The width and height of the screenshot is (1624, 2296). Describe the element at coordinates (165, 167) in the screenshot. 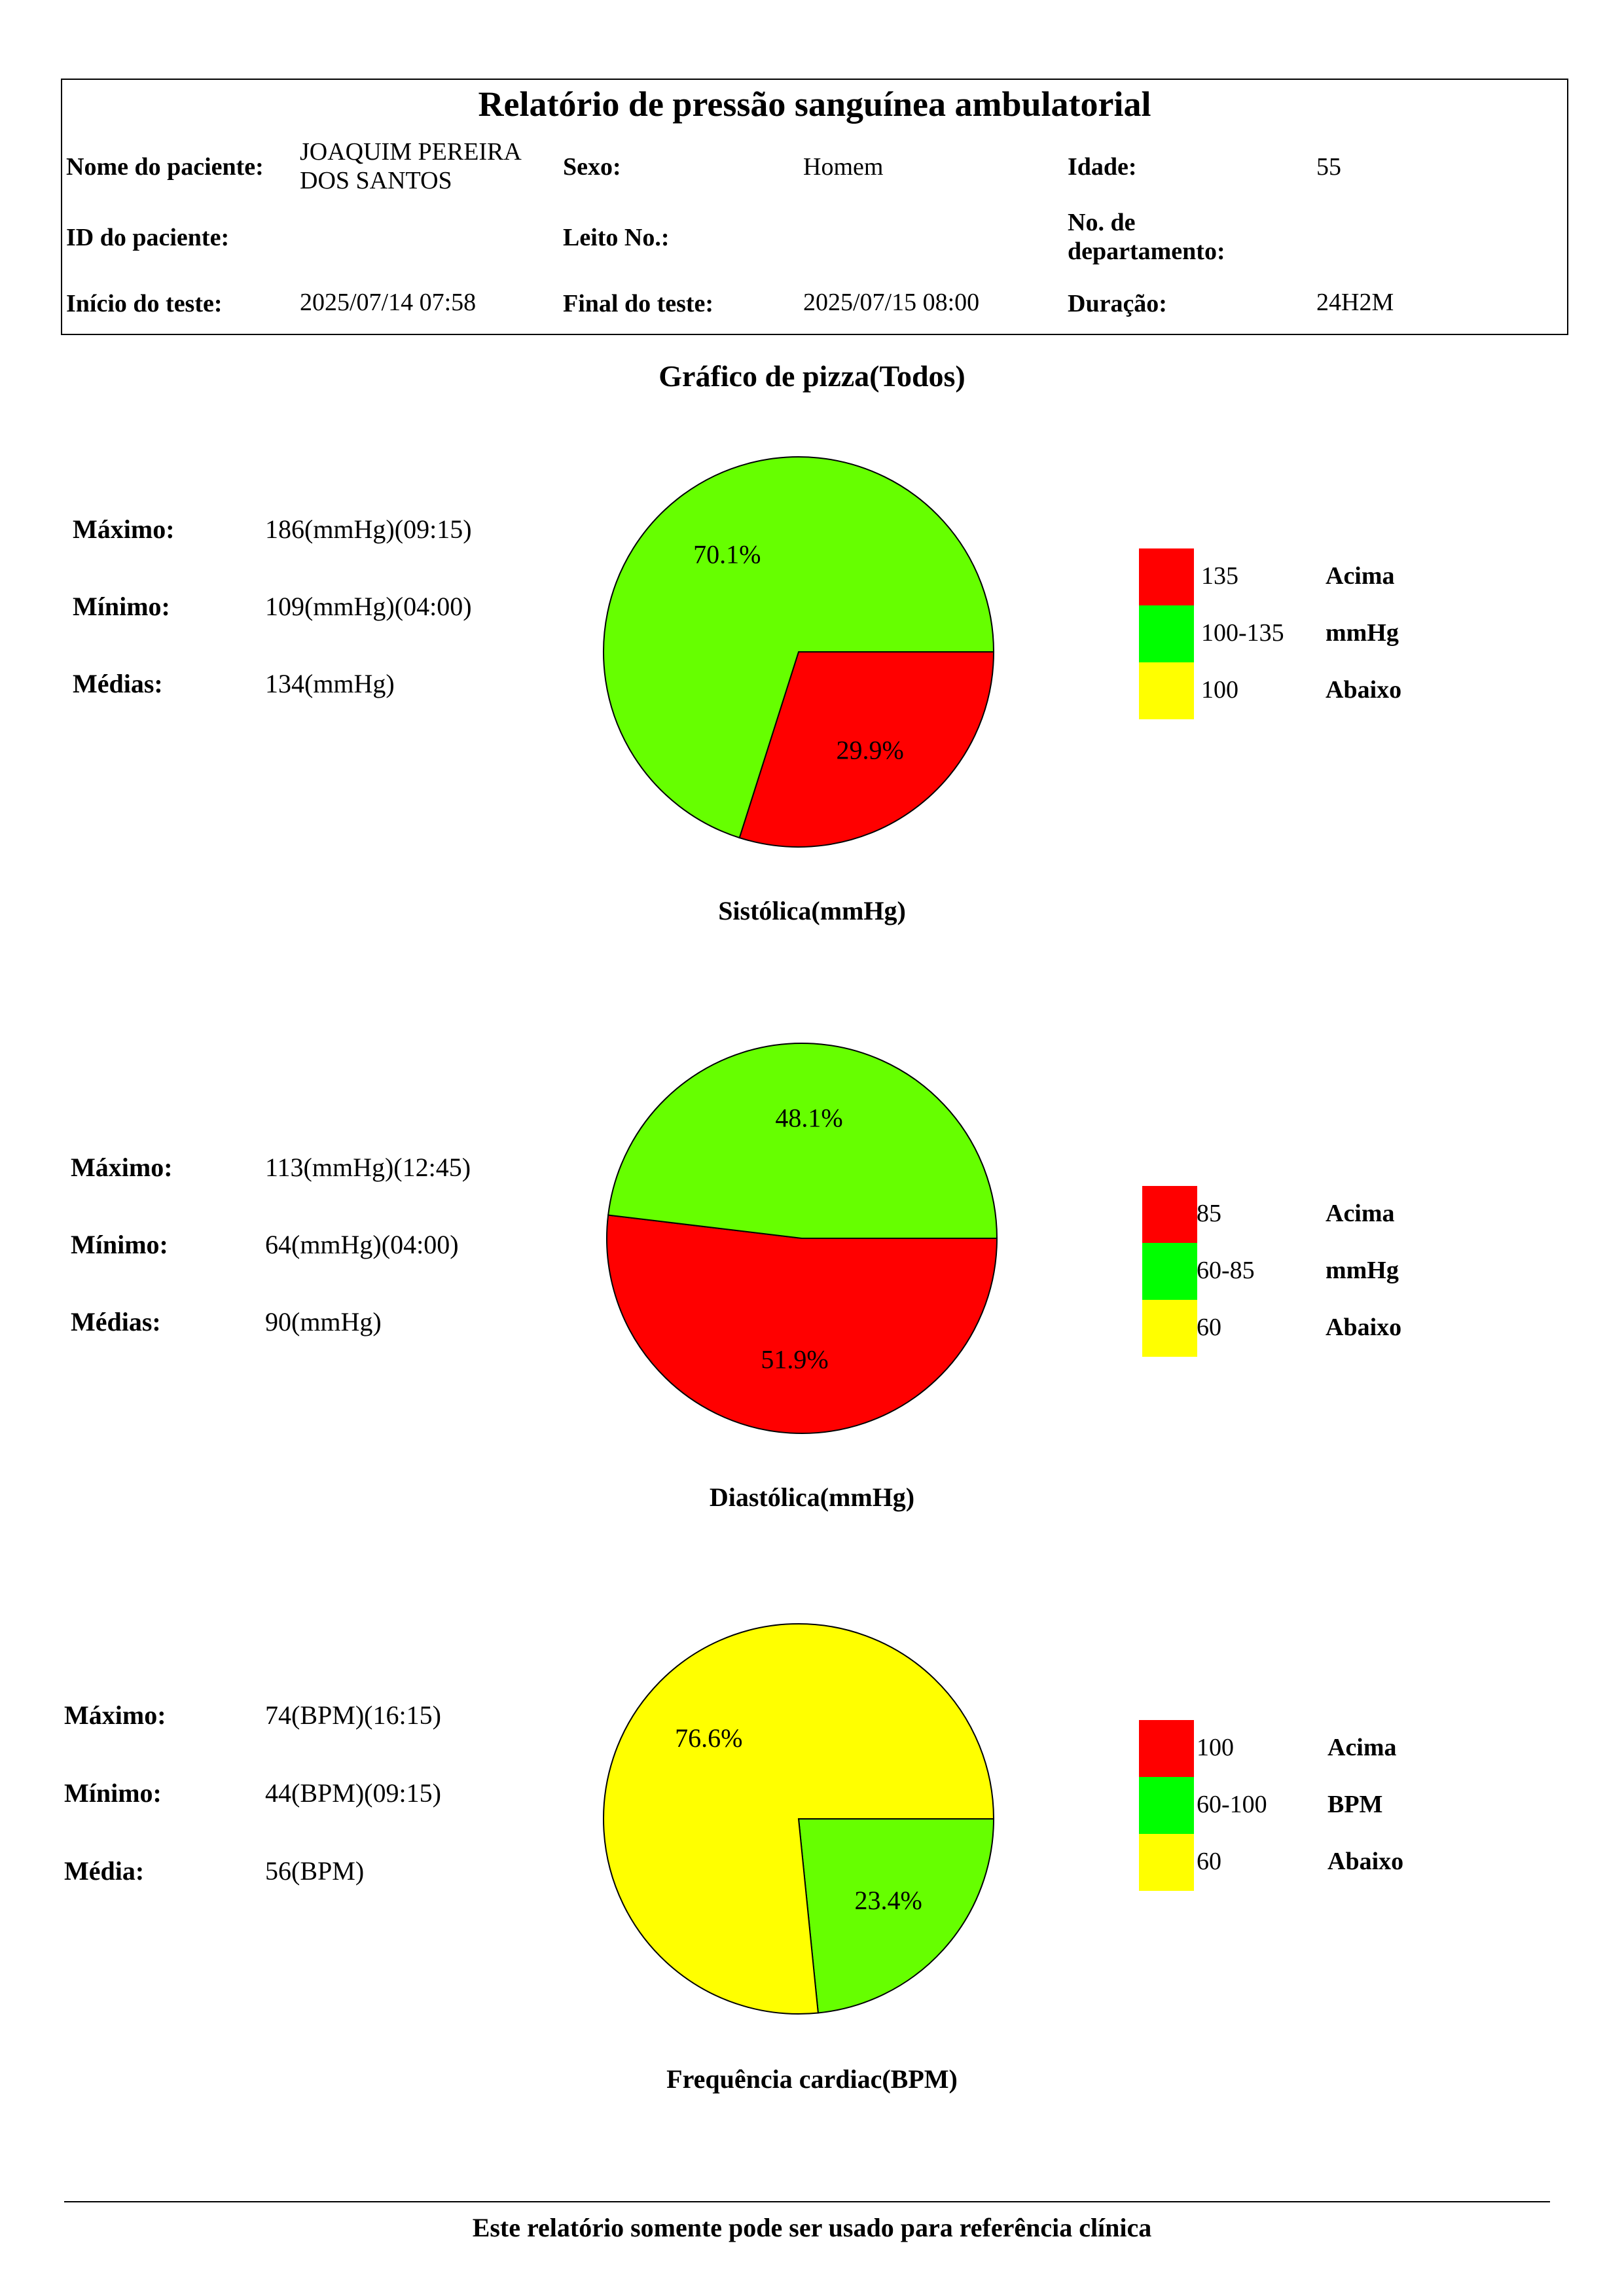

I see `patient-name-label: Nome do paciente:` at that location.